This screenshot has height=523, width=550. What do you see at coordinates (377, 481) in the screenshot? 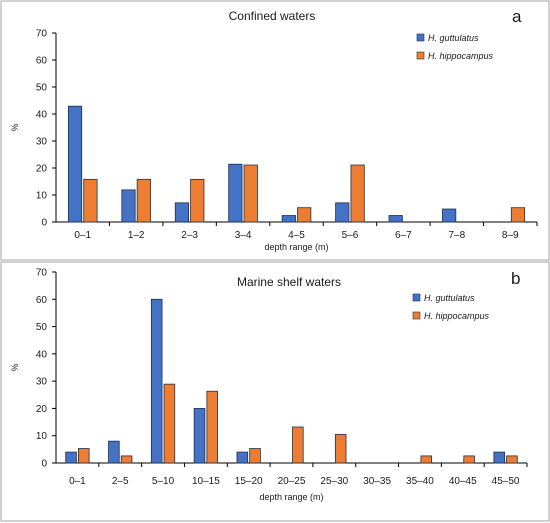
I see `x-tick-label: 30–35` at bounding box center [377, 481].